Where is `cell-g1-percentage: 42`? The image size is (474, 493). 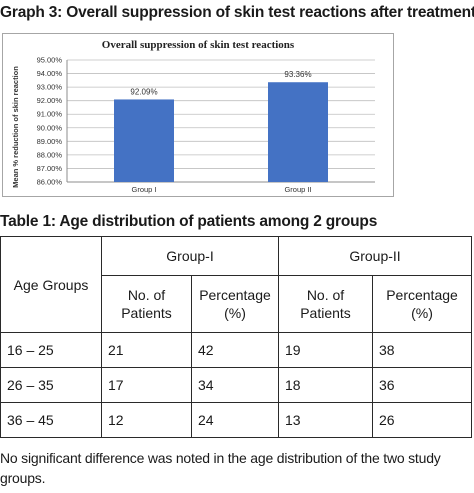 cell-g1-percentage: 42 is located at coordinates (235, 350).